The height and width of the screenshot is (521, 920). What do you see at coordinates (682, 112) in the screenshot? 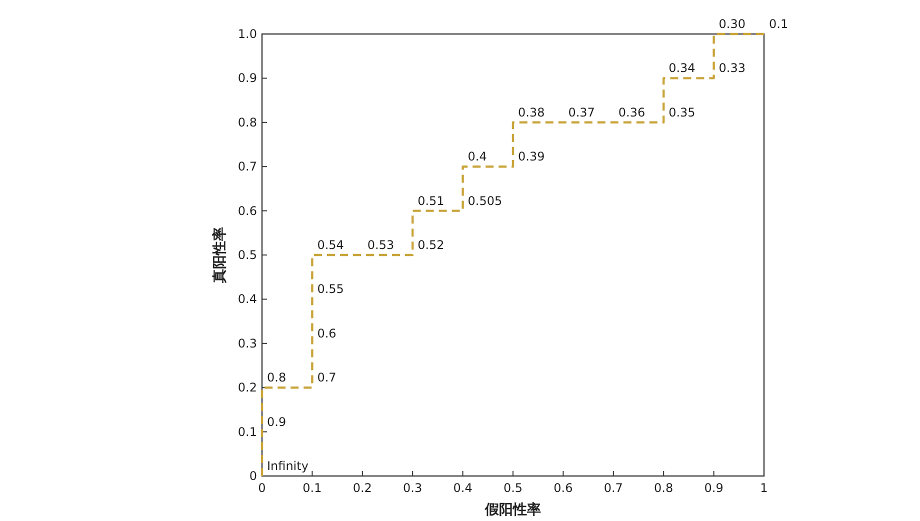
I see `annotation: 0.35` at bounding box center [682, 112].